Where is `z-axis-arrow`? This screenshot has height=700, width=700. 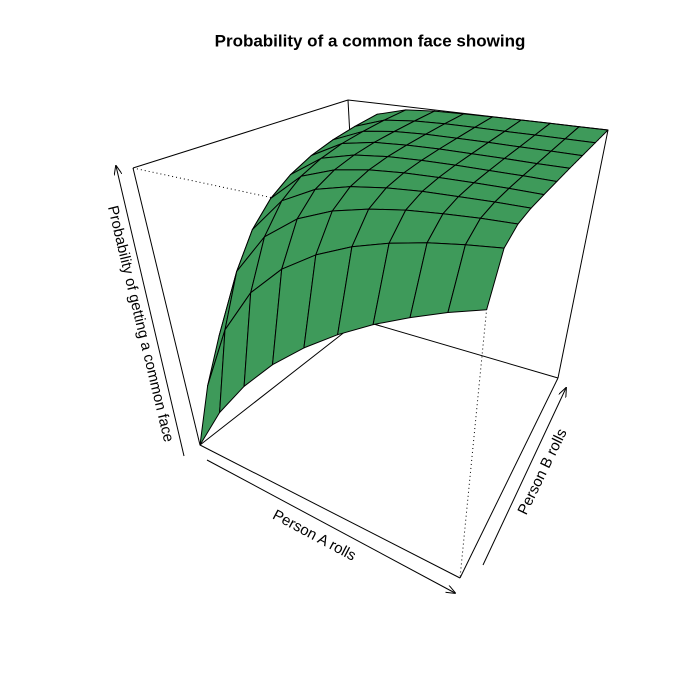
z-axis-arrow is located at coordinates (150, 311).